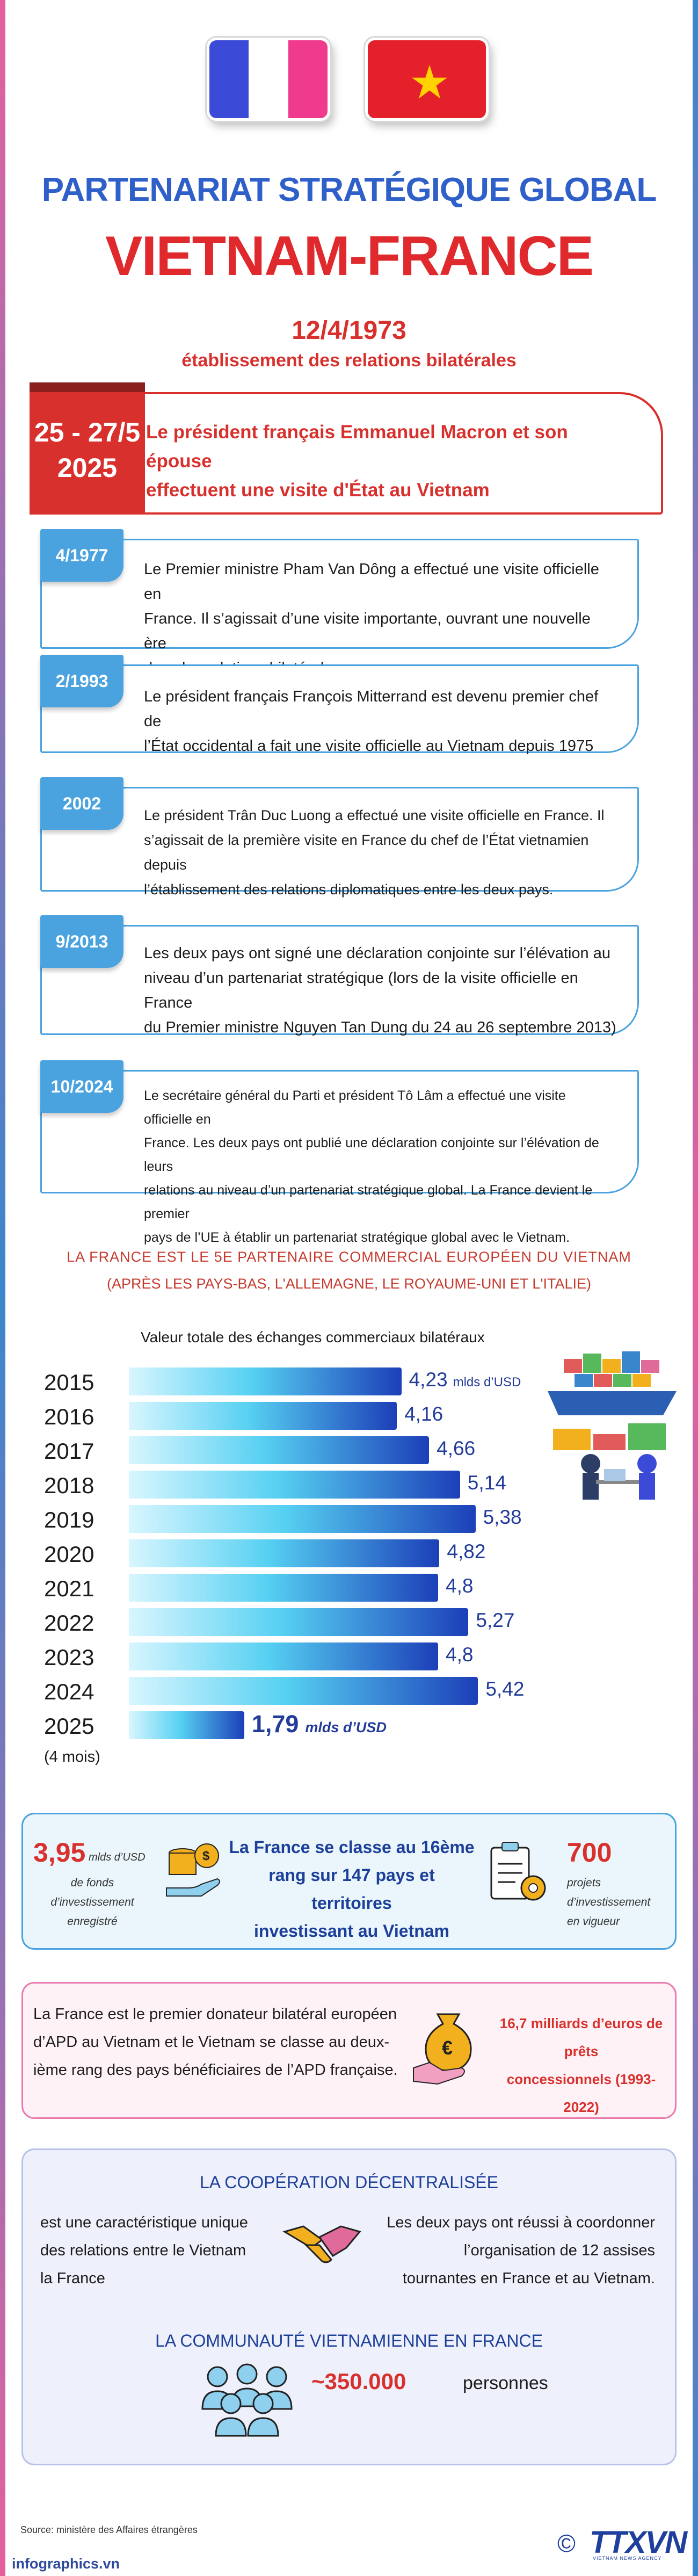 This screenshot has width=698, height=2576. What do you see at coordinates (321, 2244) in the screenshot?
I see `handshake-icon` at bounding box center [321, 2244].